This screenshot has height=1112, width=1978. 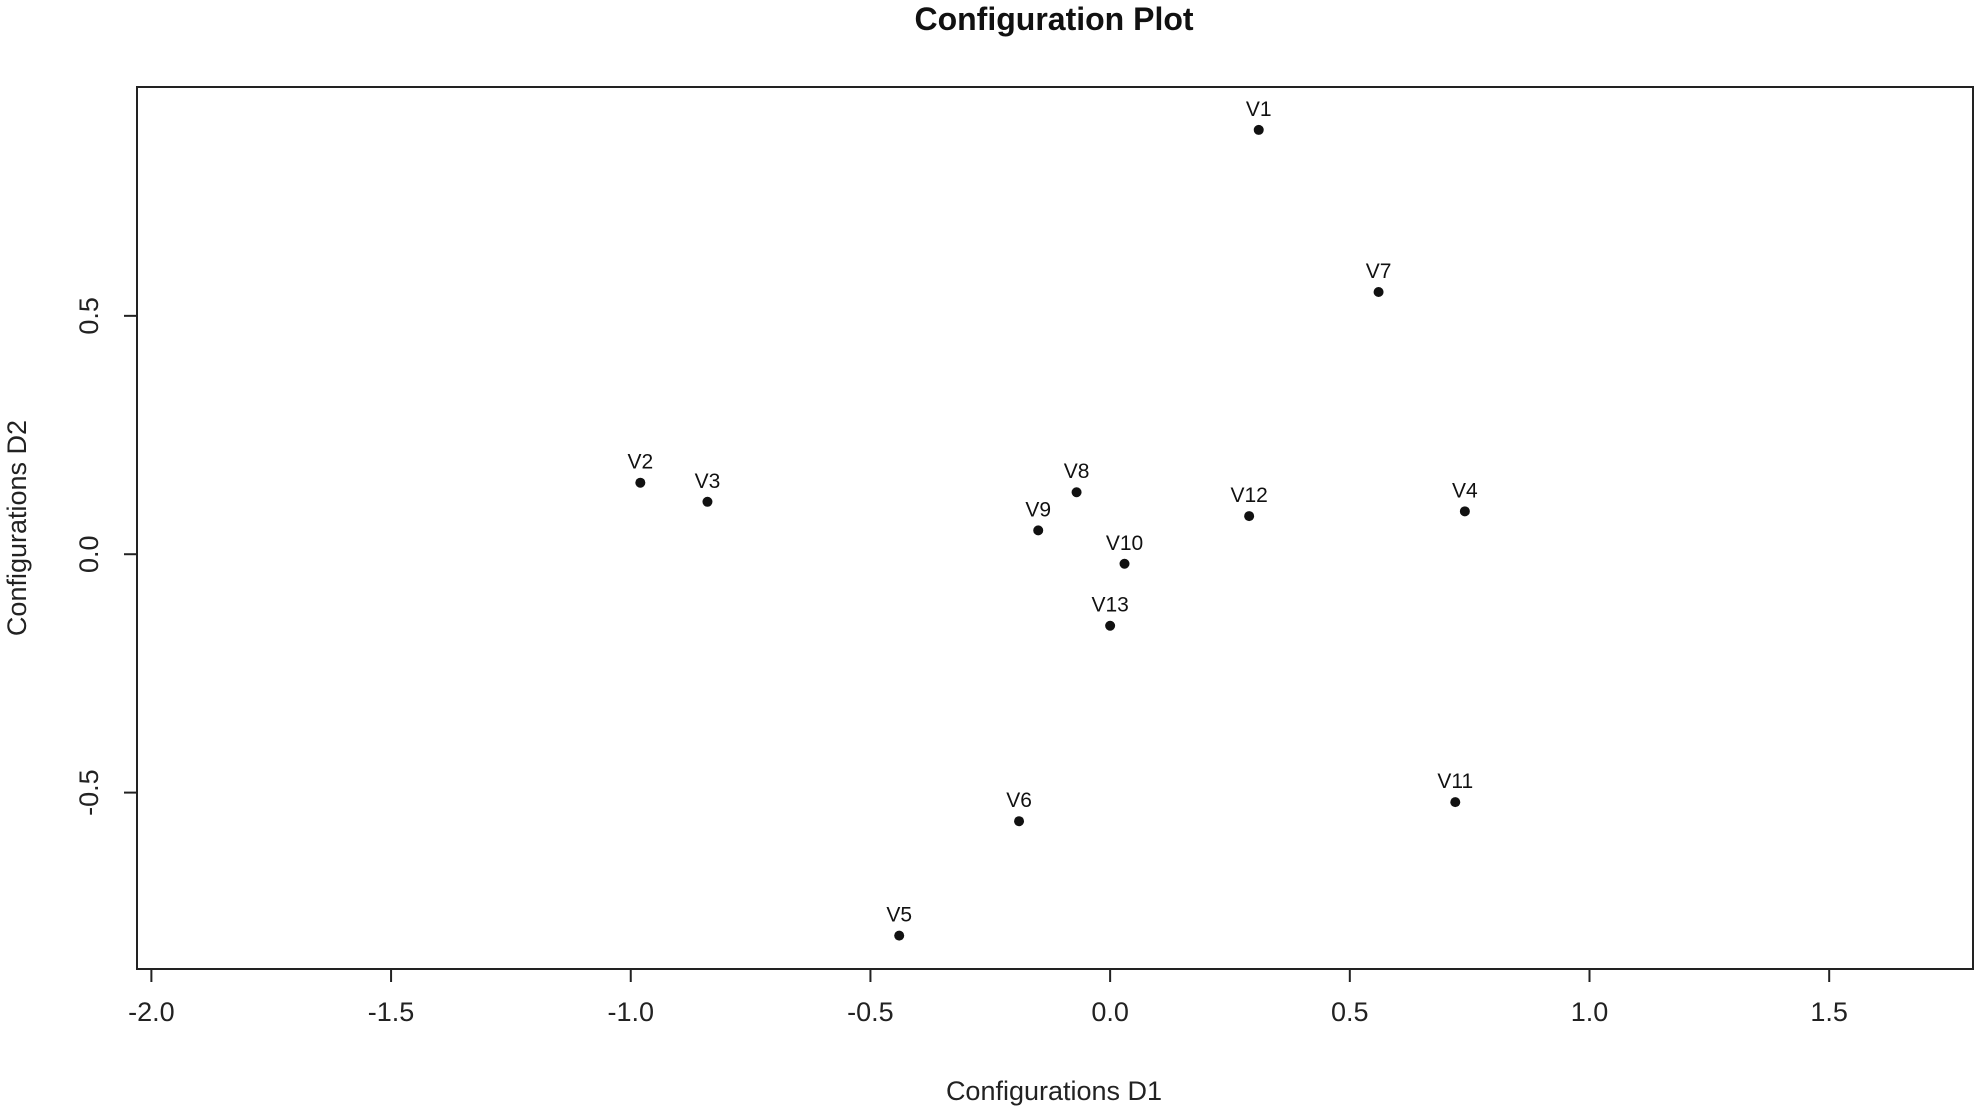 What do you see at coordinates (89, 792) in the screenshot?
I see `y-tick-label: -0.5` at bounding box center [89, 792].